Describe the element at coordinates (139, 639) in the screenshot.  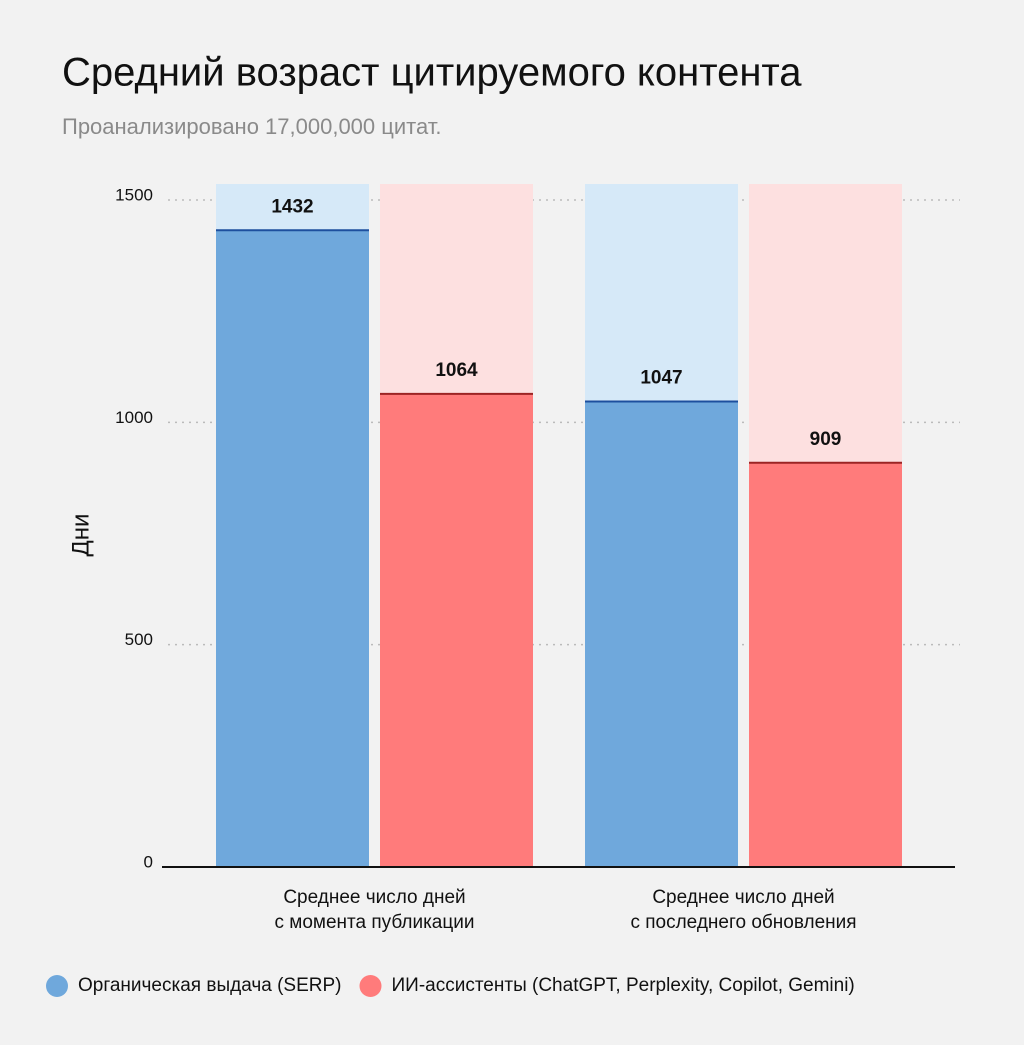
I see `y-tick-label: 500` at that location.